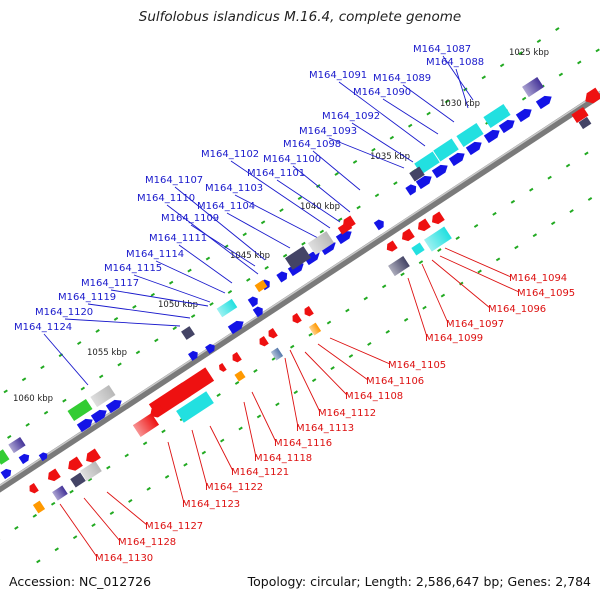 Image resolution: width=600 pixels, height=600 pixels. I want to click on gene-label-forward: M164_1098, so click(312, 144).